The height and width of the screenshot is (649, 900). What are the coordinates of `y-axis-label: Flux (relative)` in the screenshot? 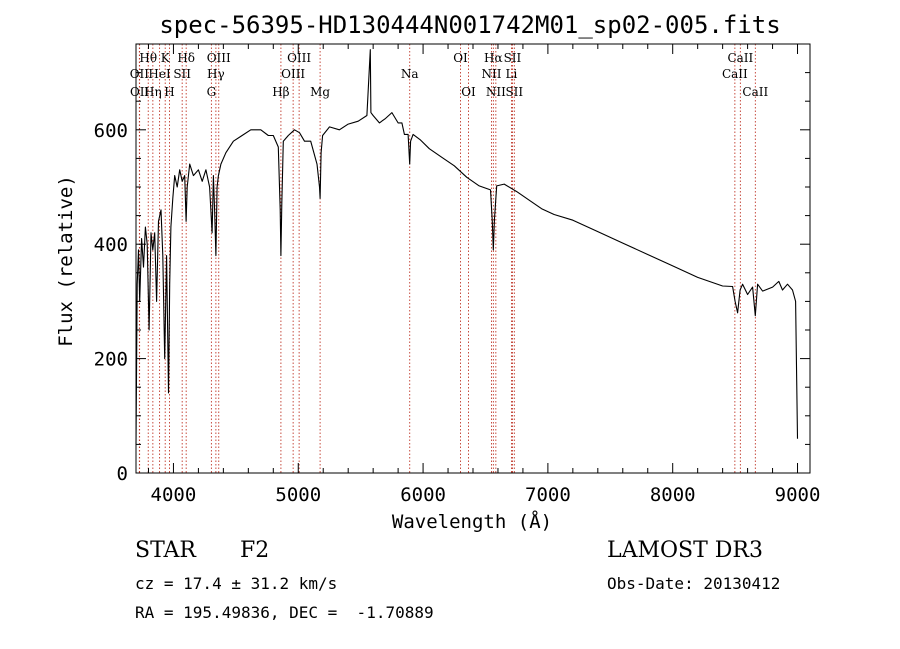 It's located at (66, 261).